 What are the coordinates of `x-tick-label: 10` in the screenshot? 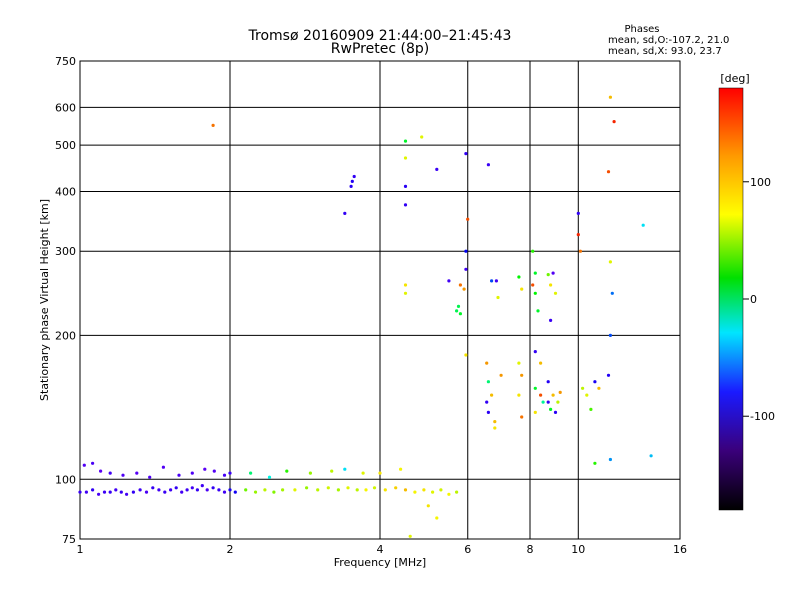 It's located at (578, 549).